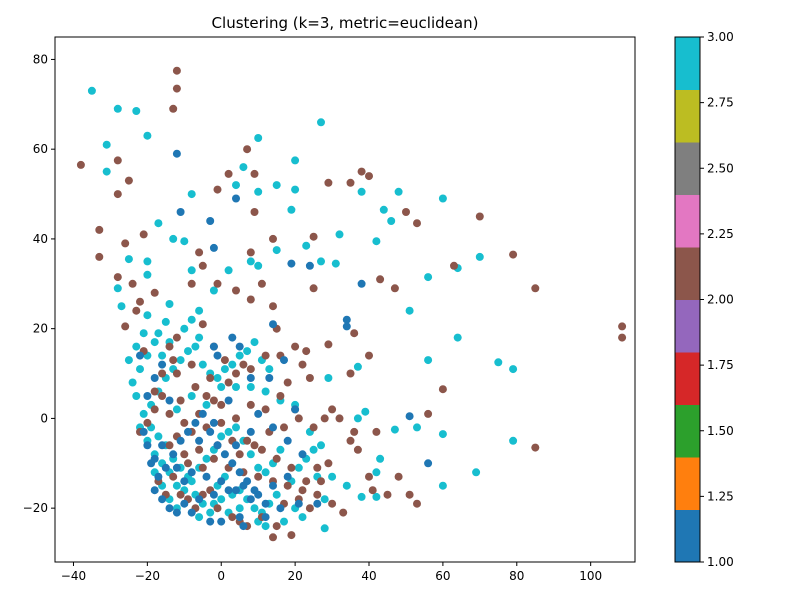 The image size is (800, 600). What do you see at coordinates (704, 299) in the screenshot?
I see `colorbar: 1.00 1.25 1.50 1.75 2.00 2.25 2.50 2.75 3.00` at bounding box center [704, 299].